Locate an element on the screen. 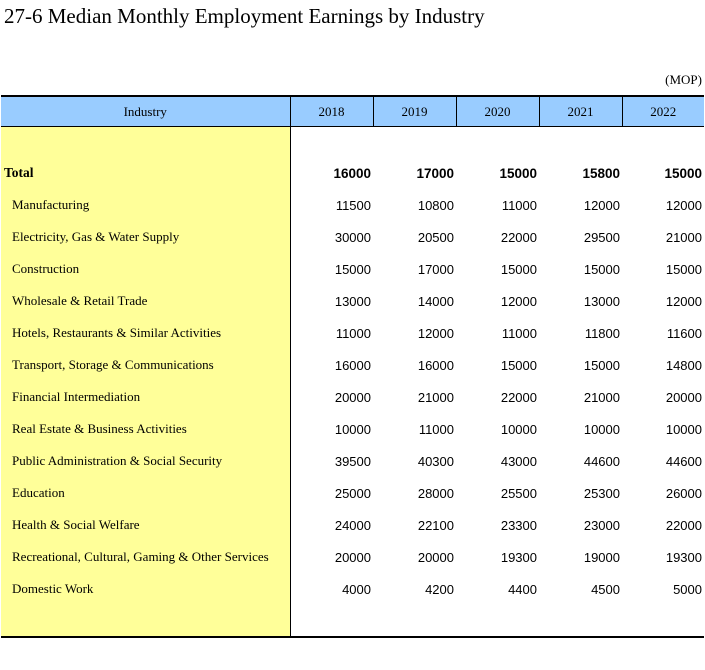 The image size is (705, 670). table-row-total: Total 16000 17000 15000 15800 15000 is located at coordinates (352, 173).